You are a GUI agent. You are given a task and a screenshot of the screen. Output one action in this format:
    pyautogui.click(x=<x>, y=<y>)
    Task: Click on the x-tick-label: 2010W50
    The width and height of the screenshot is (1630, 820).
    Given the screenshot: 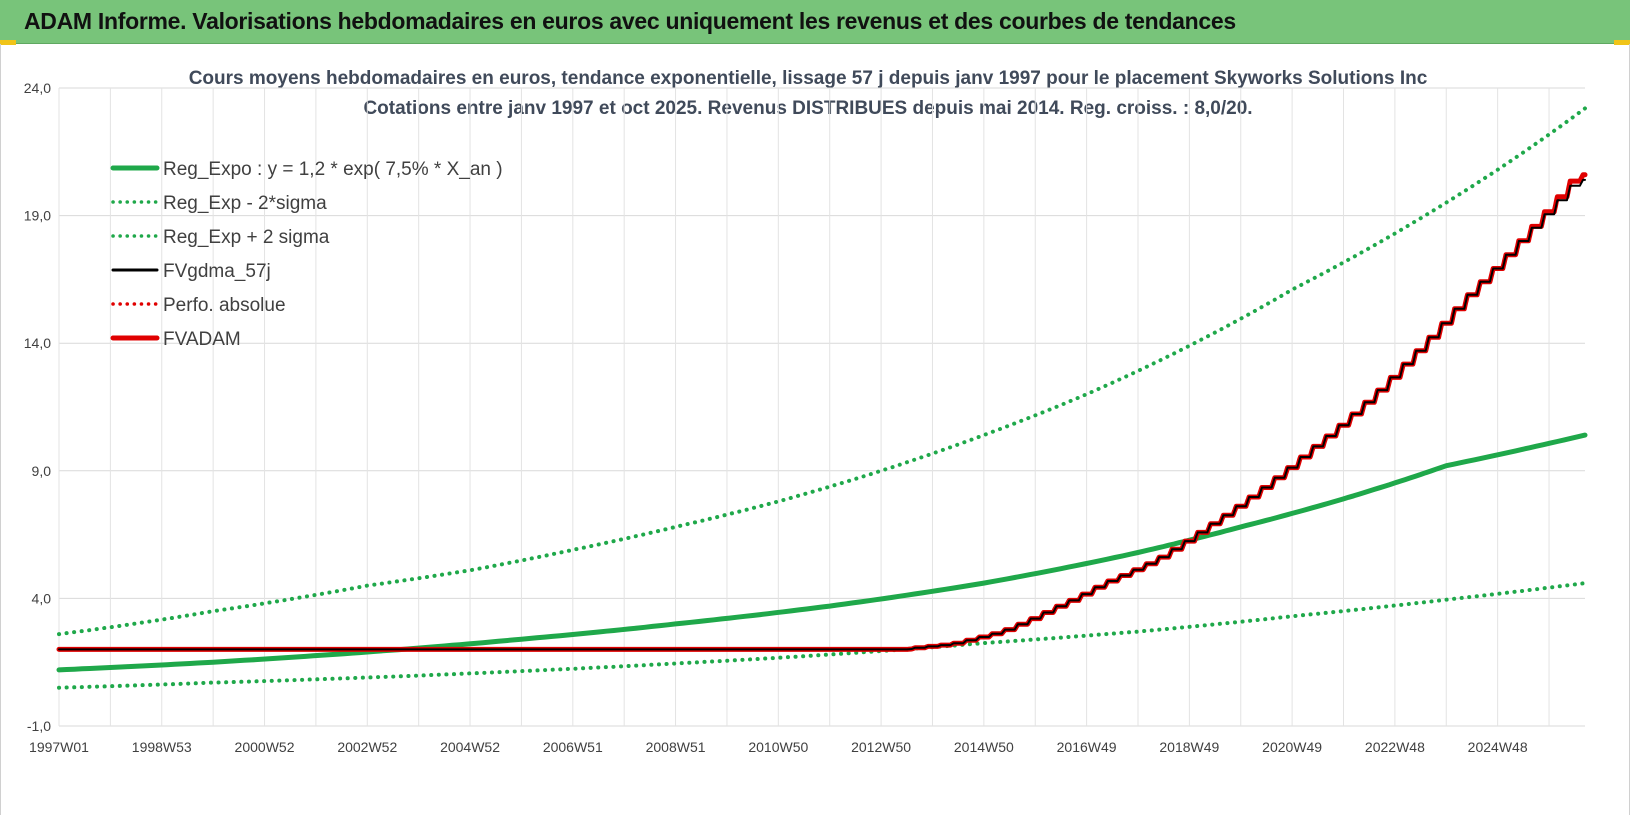 What is the action you would take?
    pyautogui.click(x=778, y=747)
    